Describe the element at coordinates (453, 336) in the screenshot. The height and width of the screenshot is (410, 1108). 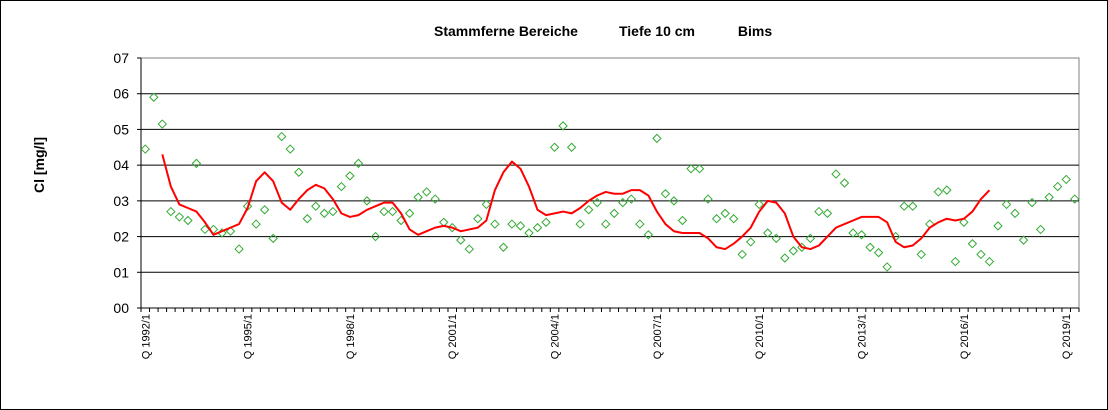
I see `x-tick-label: Q 2001/1` at that location.